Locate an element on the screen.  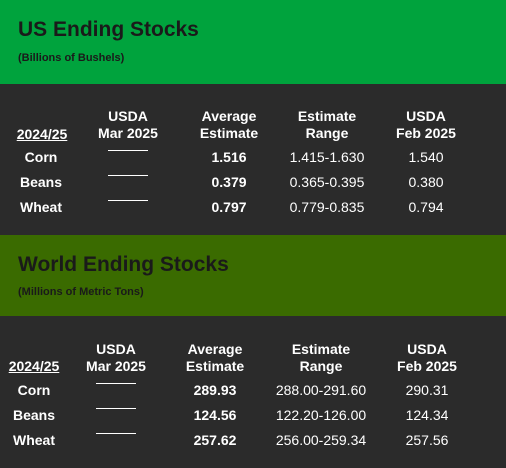
world-header-average-line2: Estimate is located at coordinates (215, 366).